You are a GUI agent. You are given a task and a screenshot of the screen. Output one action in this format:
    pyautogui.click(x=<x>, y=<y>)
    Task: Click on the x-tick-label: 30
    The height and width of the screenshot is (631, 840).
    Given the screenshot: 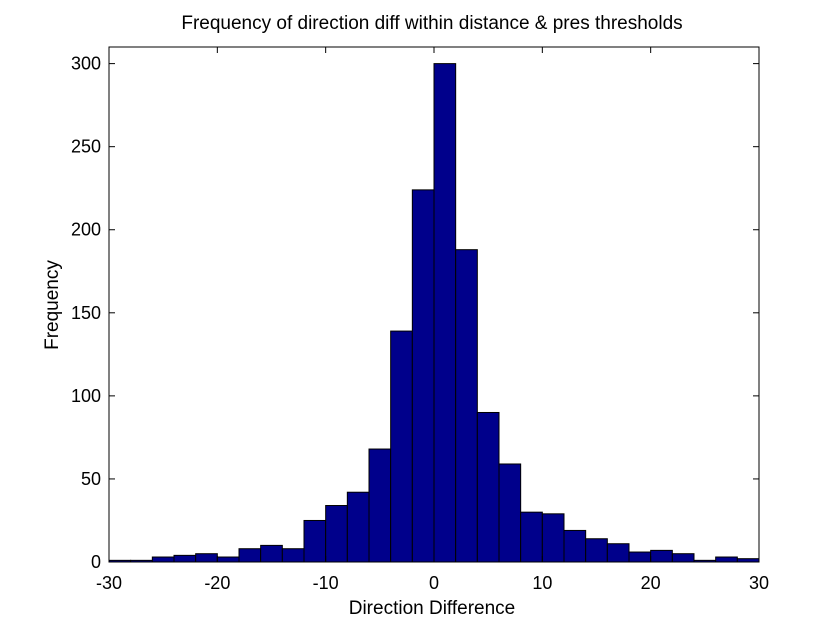 What is the action you would take?
    pyautogui.click(x=759, y=583)
    